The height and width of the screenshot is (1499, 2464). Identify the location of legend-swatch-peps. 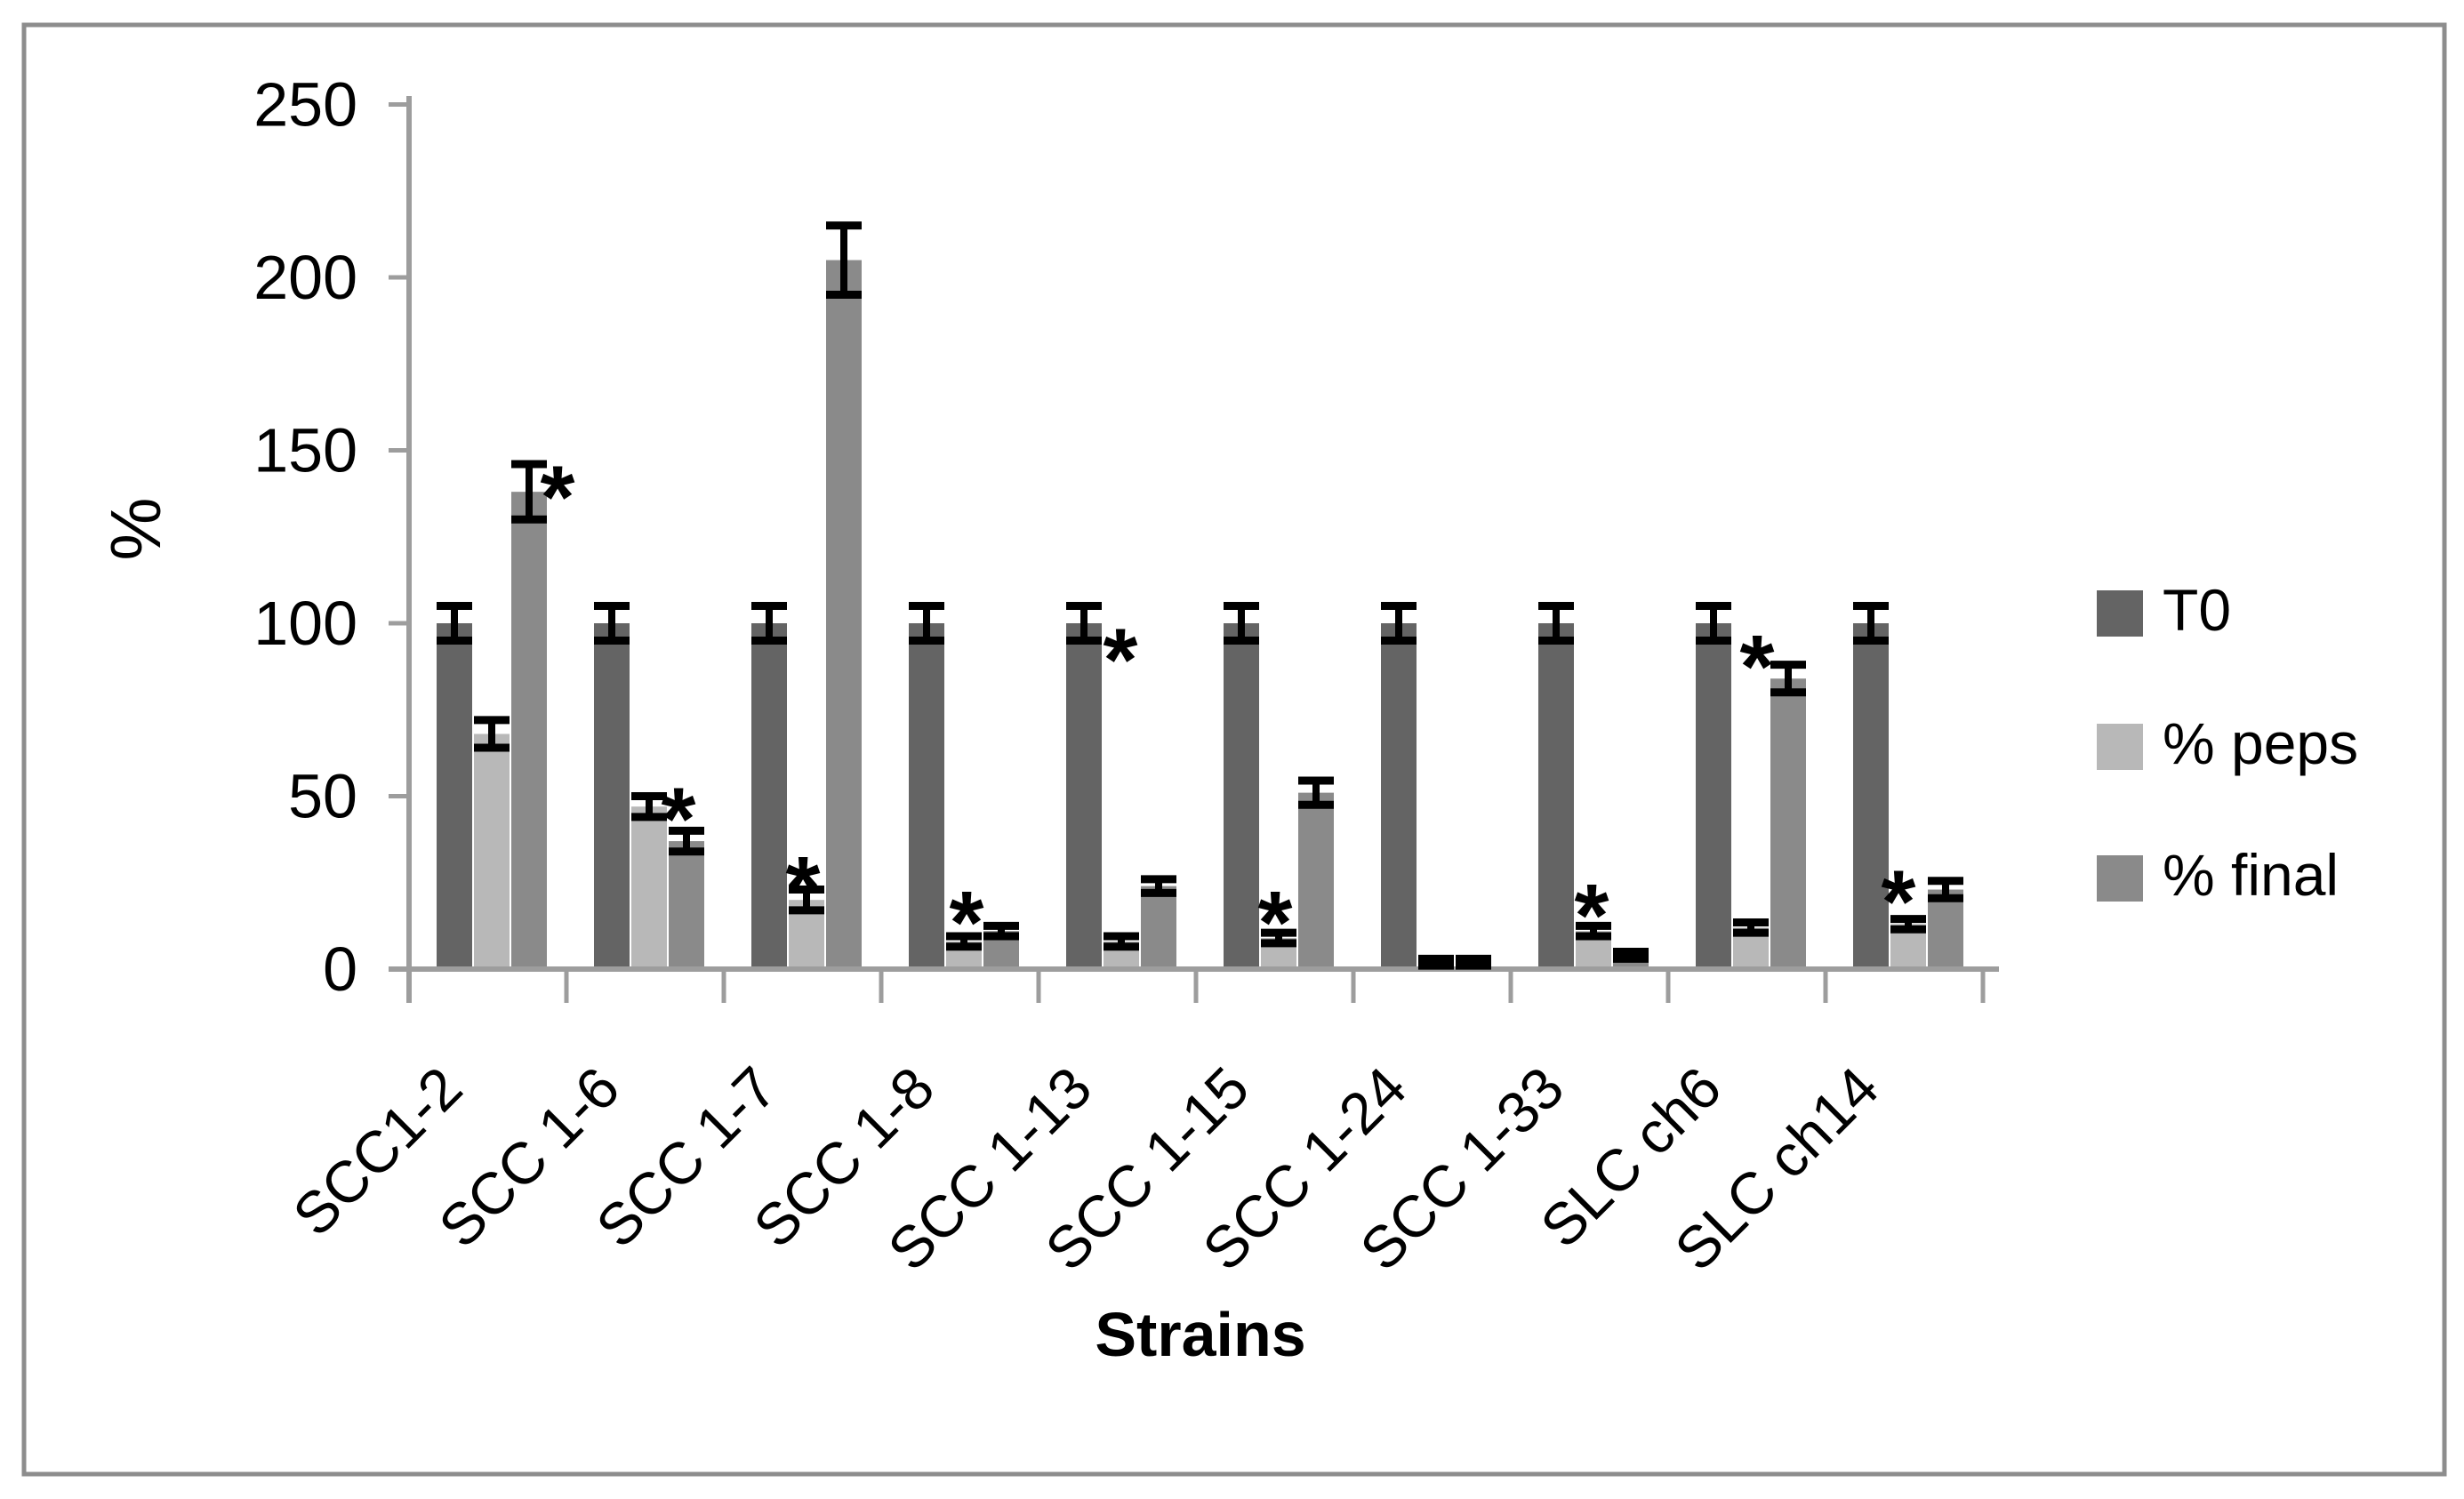
(2120, 747).